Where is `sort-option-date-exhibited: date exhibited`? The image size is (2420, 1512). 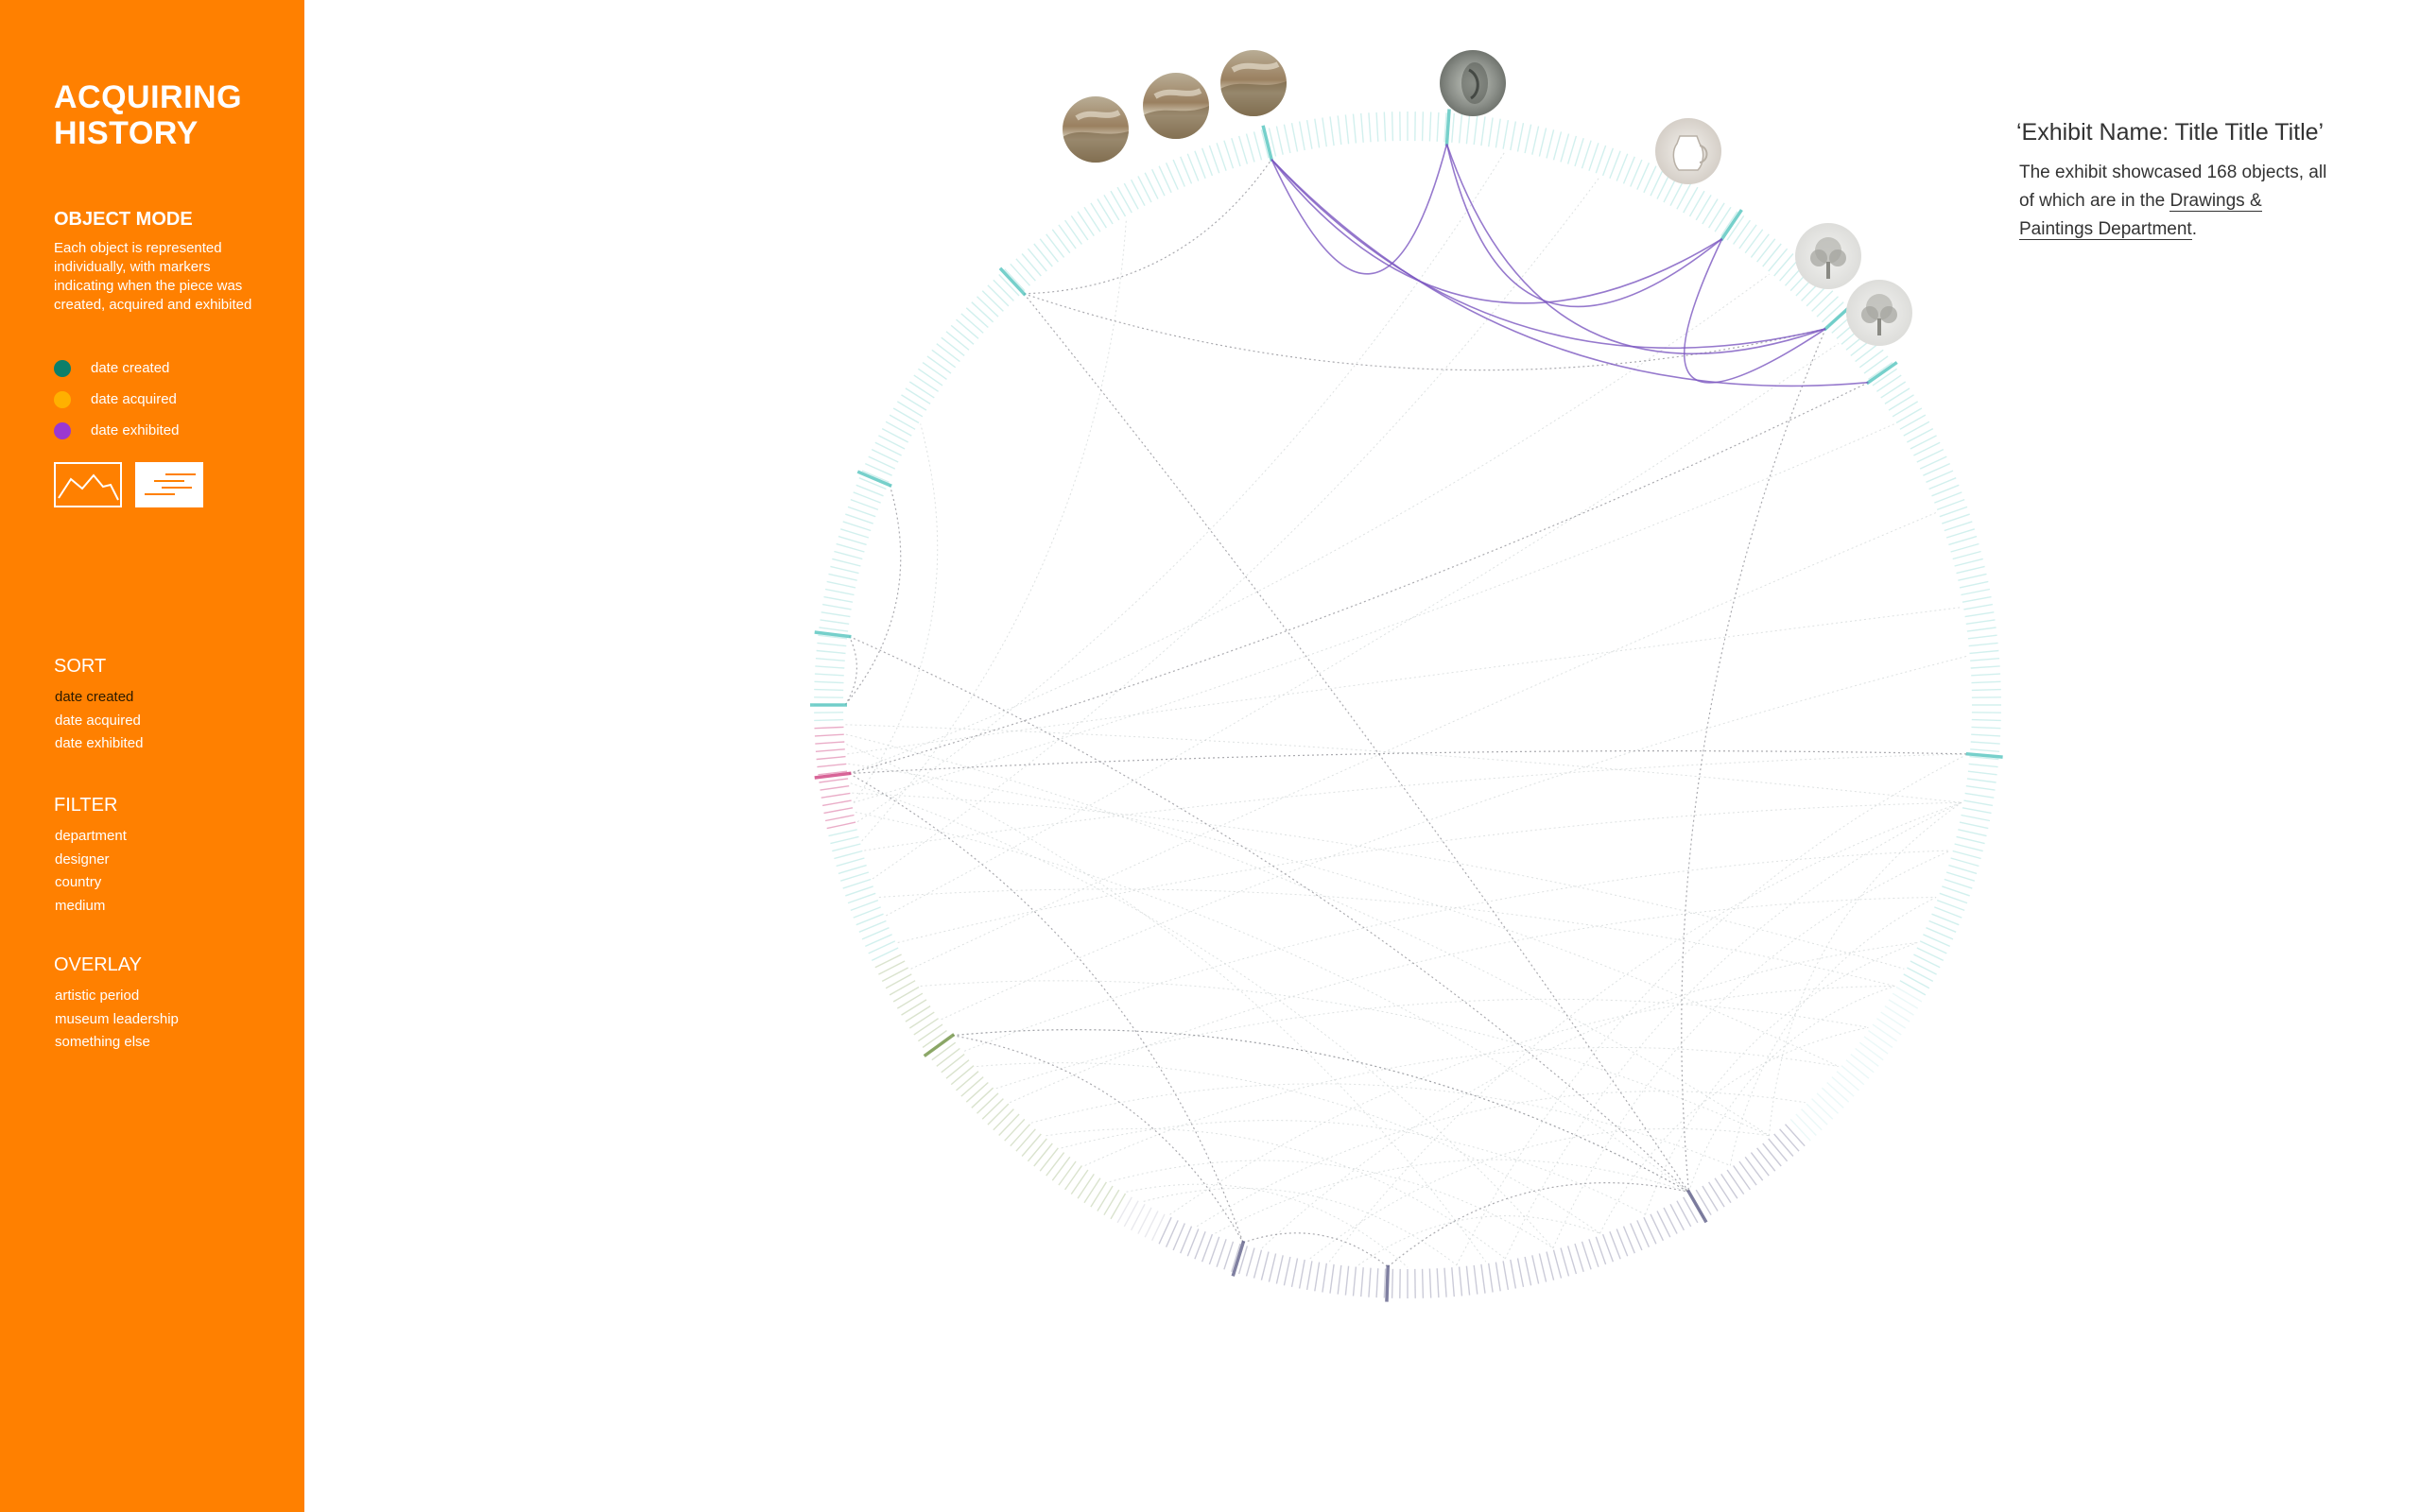 sort-option-date-exhibited: date exhibited is located at coordinates (99, 743).